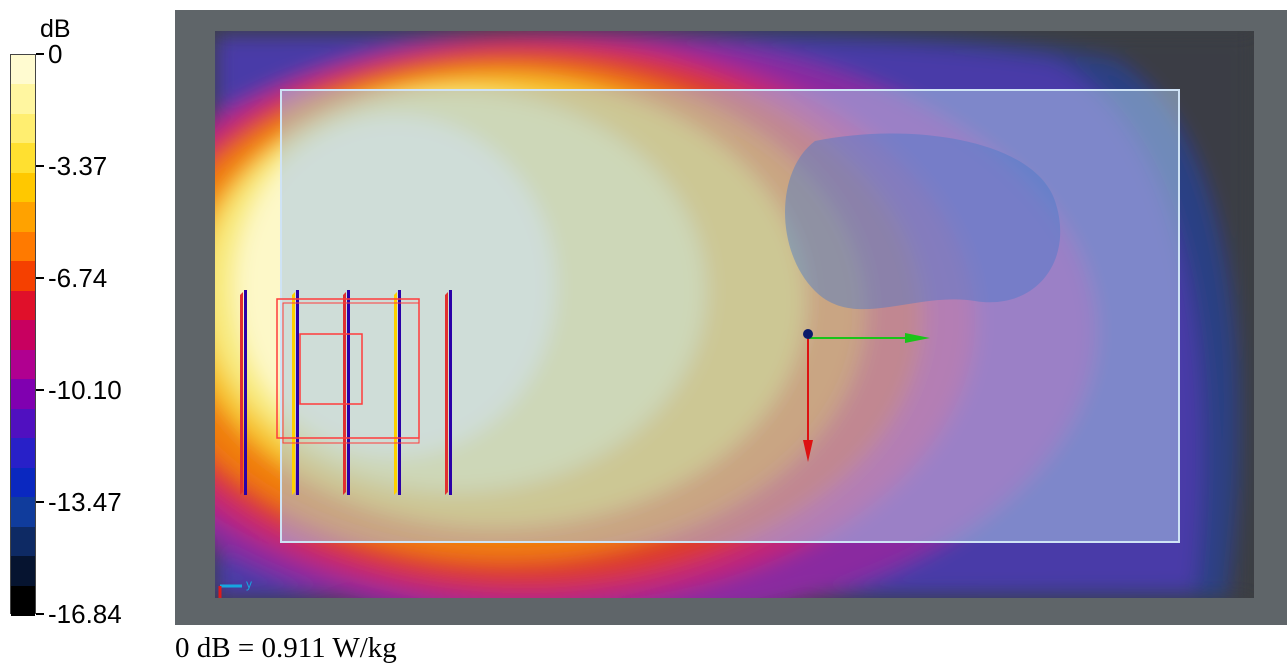 The height and width of the screenshot is (665, 1287). What do you see at coordinates (346, 392) in the screenshot?
I see `antenna-elements` at bounding box center [346, 392].